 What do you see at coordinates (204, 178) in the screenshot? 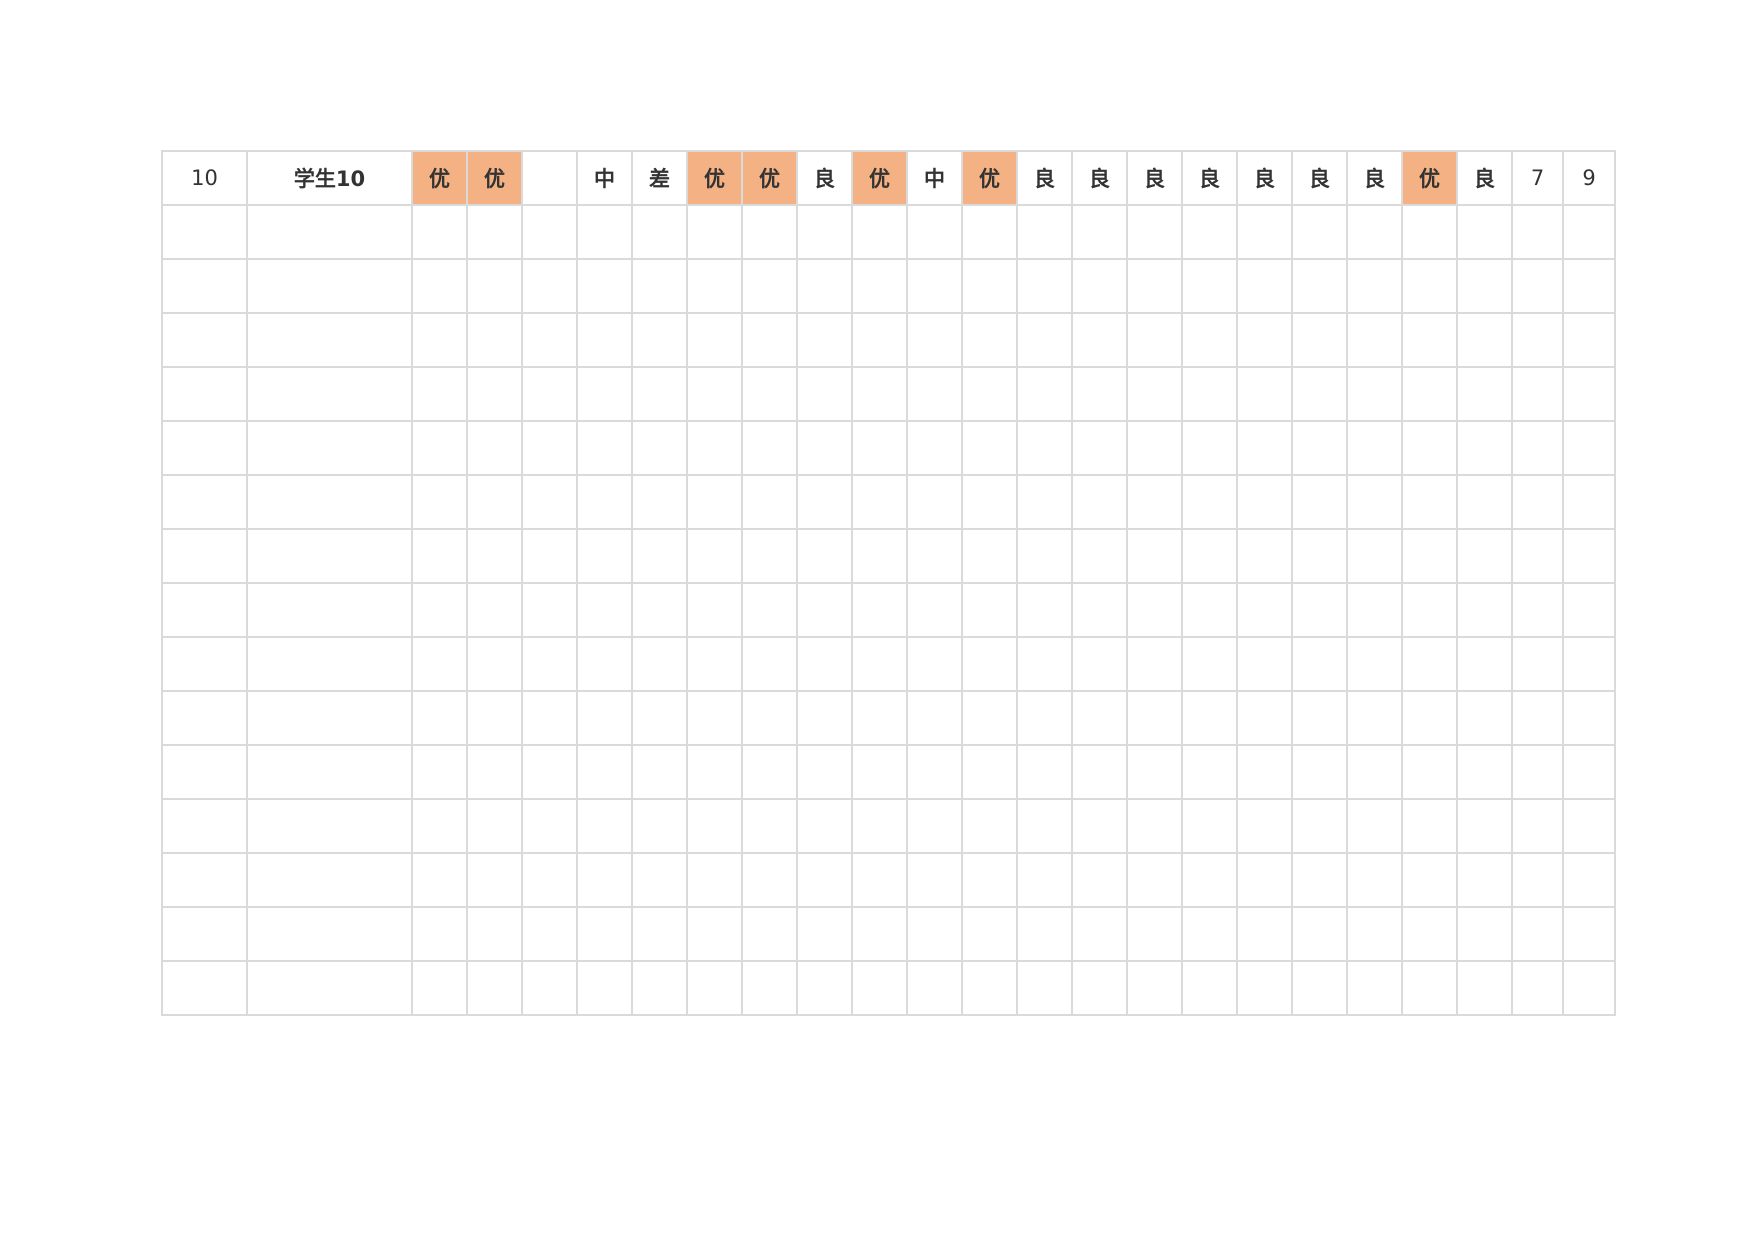
I see `table-cell: 10` at bounding box center [204, 178].